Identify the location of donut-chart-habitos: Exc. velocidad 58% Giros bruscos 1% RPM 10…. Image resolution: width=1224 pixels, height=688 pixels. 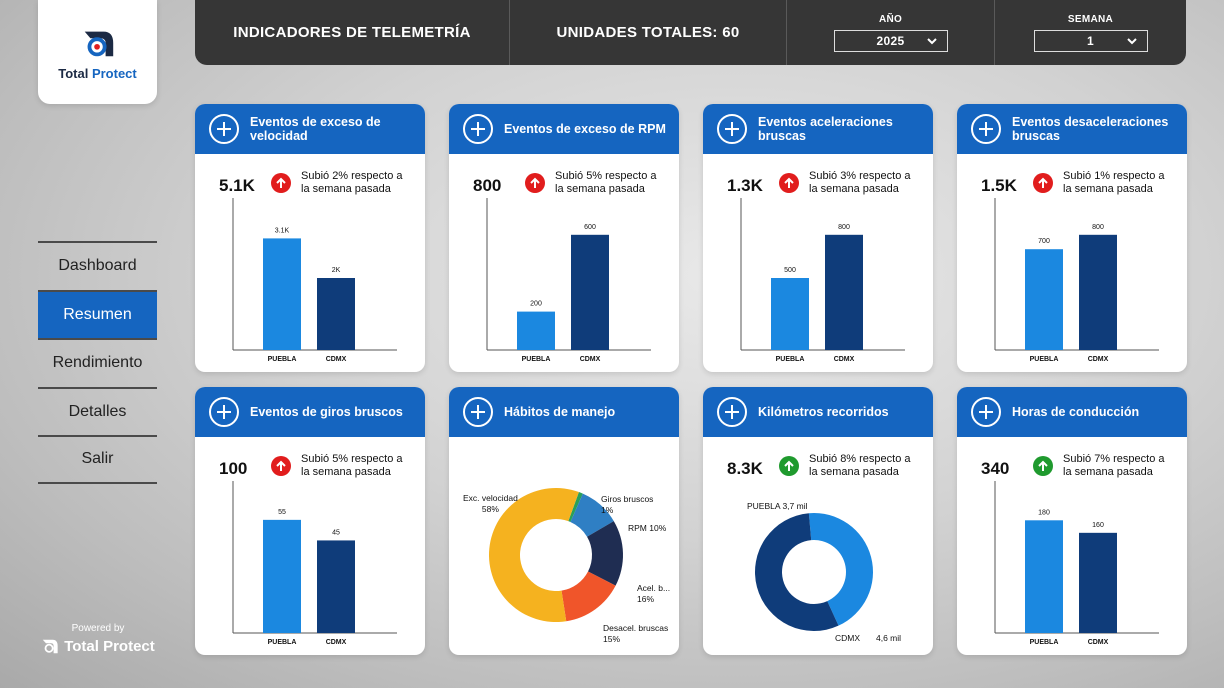
(564, 546).